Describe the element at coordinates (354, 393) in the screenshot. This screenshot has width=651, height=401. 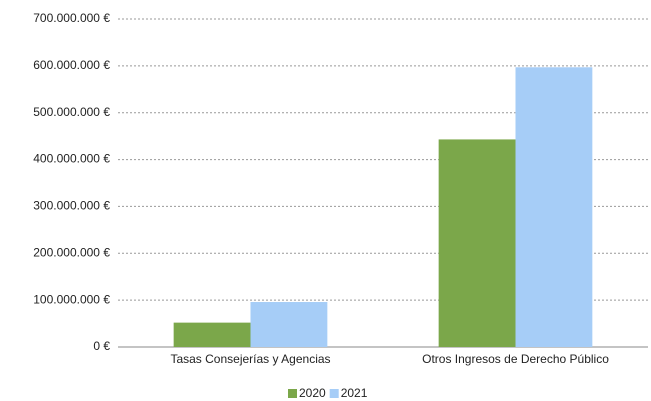
I see `legend-label: 2021` at that location.